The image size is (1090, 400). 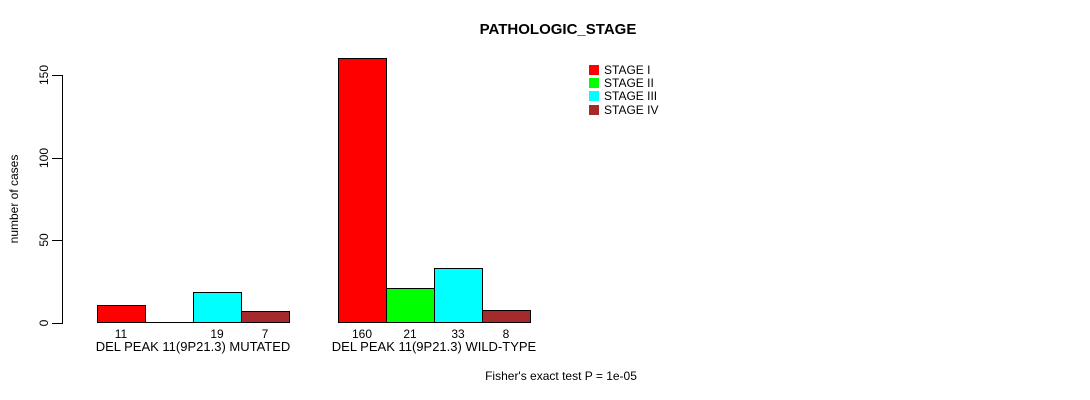 What do you see at coordinates (44, 75) in the screenshot?
I see `y-tick-label: 150` at bounding box center [44, 75].